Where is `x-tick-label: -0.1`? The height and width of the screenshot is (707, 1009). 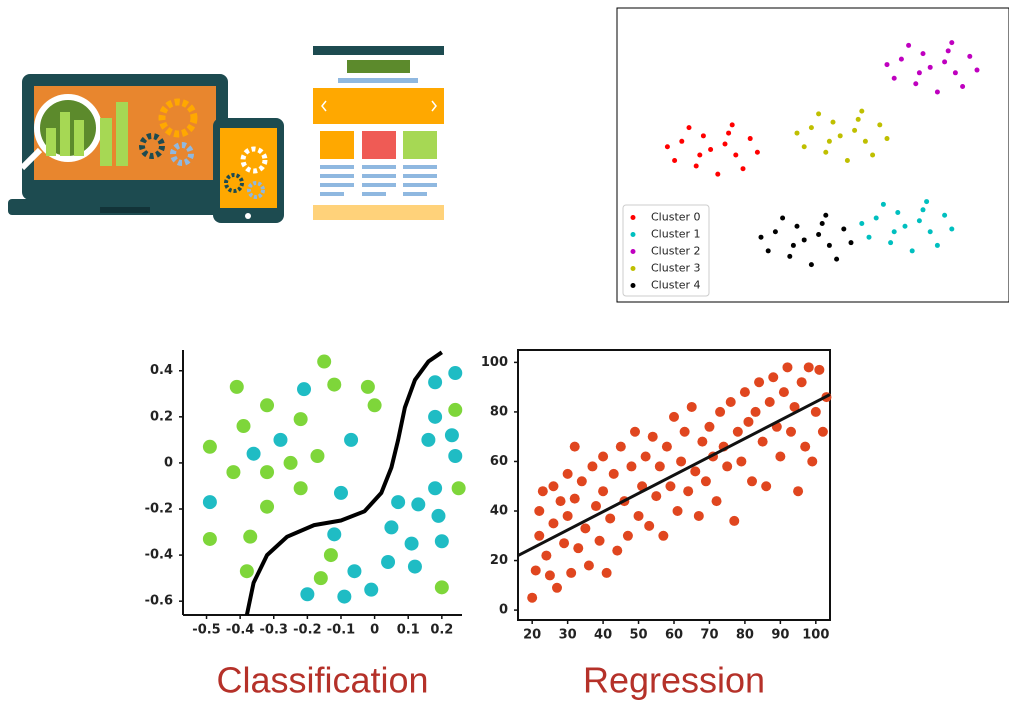 x-tick-label: -0.1 is located at coordinates (341, 630).